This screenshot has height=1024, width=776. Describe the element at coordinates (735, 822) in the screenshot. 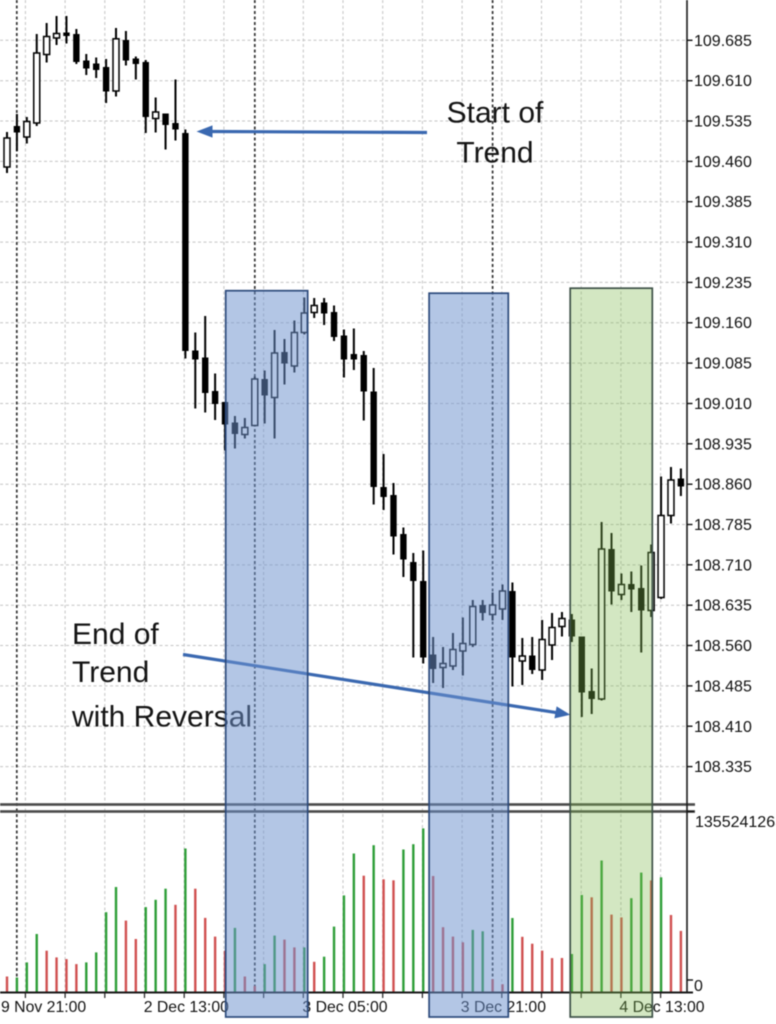

I see `svg-text: 1355241263` at that location.